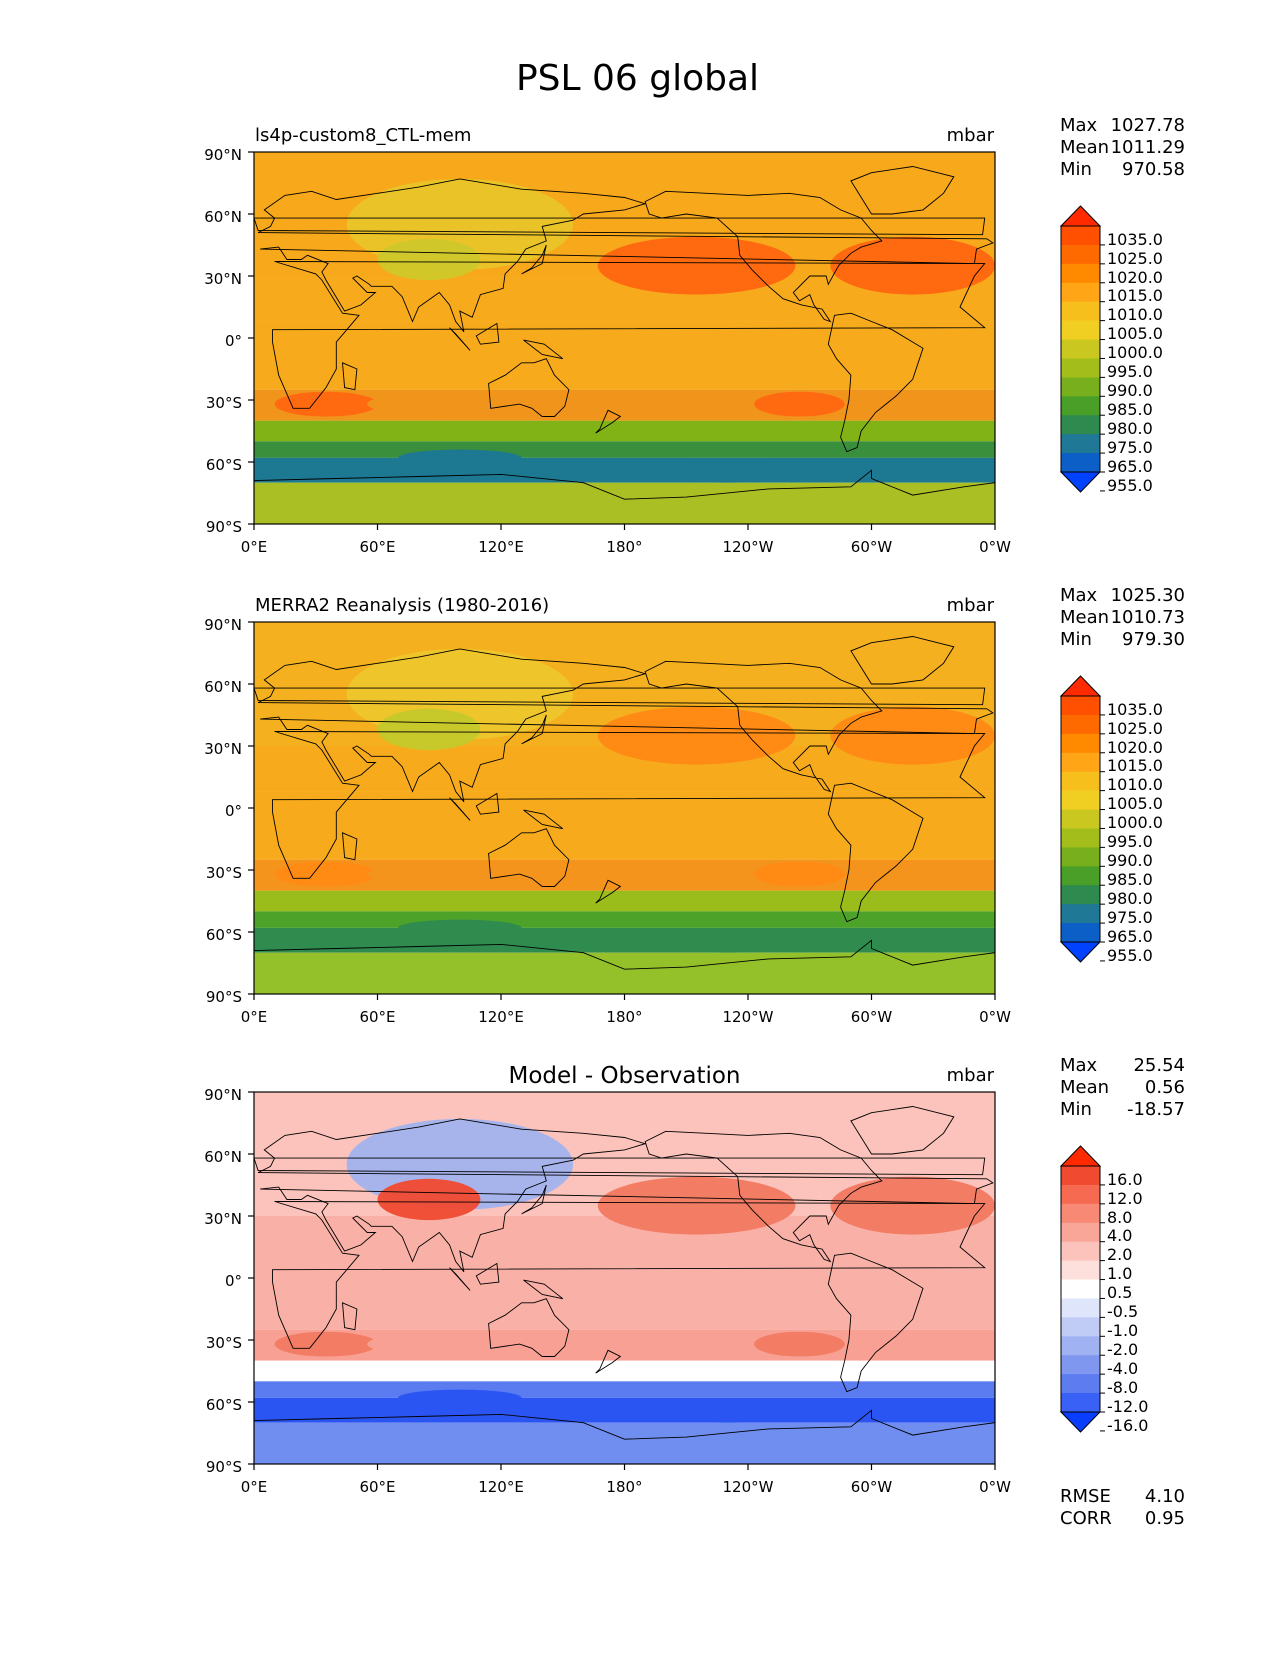 The height and width of the screenshot is (1654, 1275). I want to click on colorbar-tick-label: -2.0, so click(1123, 1349).